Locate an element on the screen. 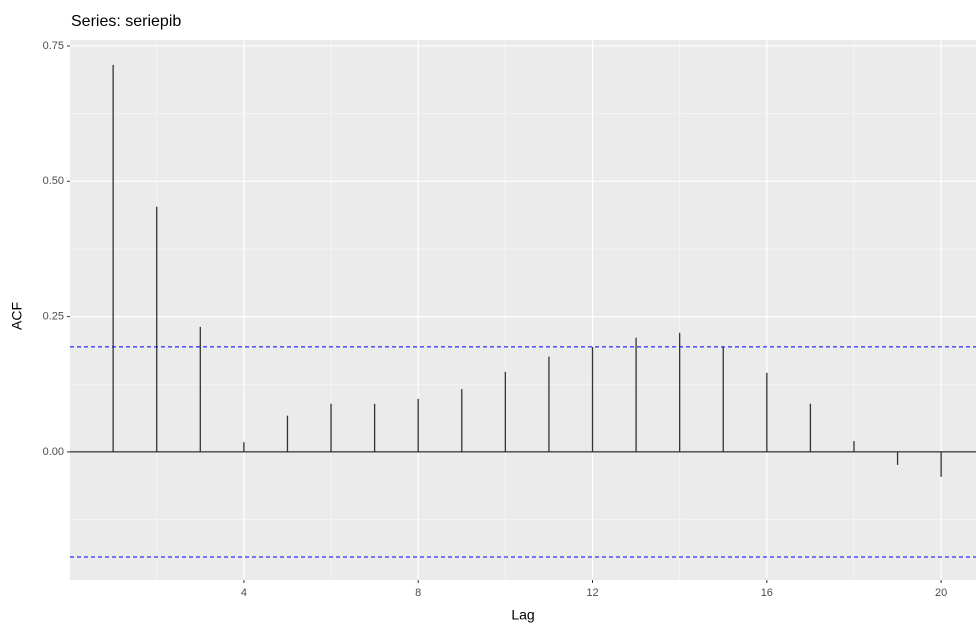 The image size is (976, 625). x-tick-label: 4 is located at coordinates (244, 593).